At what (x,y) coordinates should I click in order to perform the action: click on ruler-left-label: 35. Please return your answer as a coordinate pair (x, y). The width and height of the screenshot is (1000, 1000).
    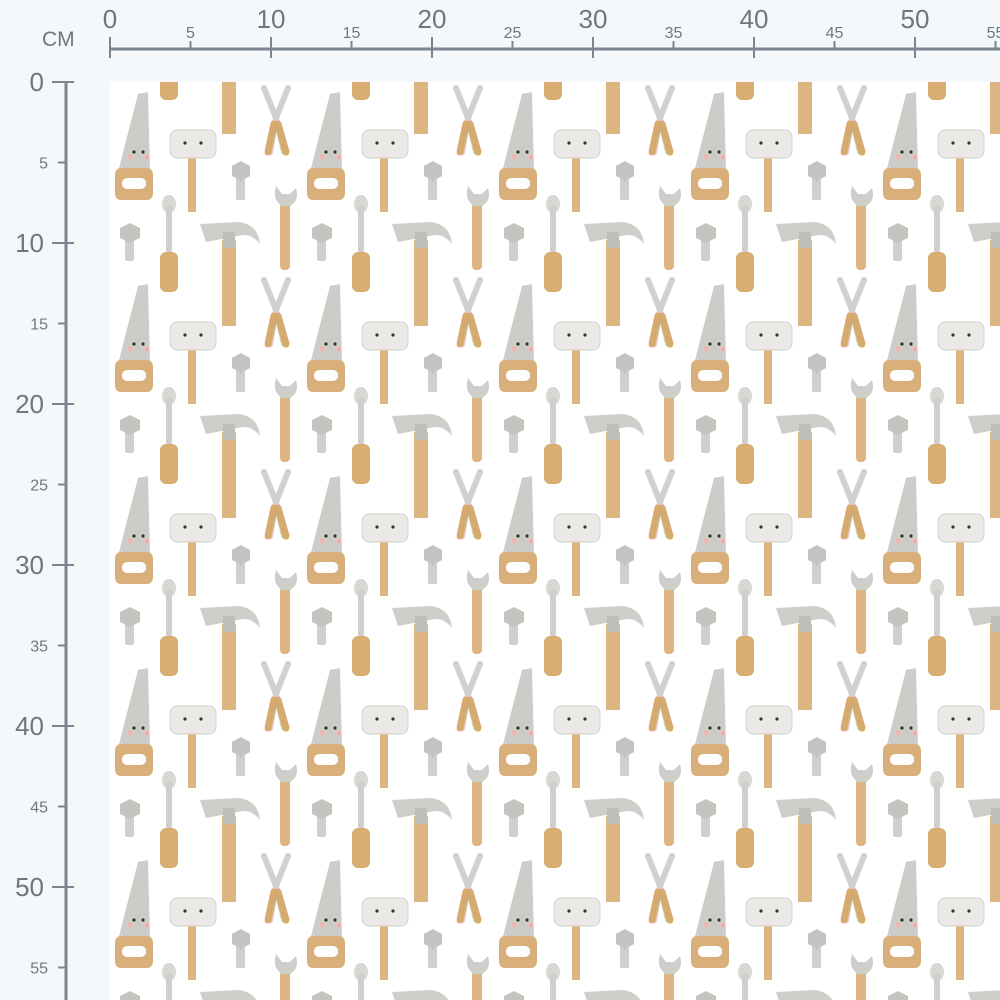
    Looking at the image, I should click on (39, 647).